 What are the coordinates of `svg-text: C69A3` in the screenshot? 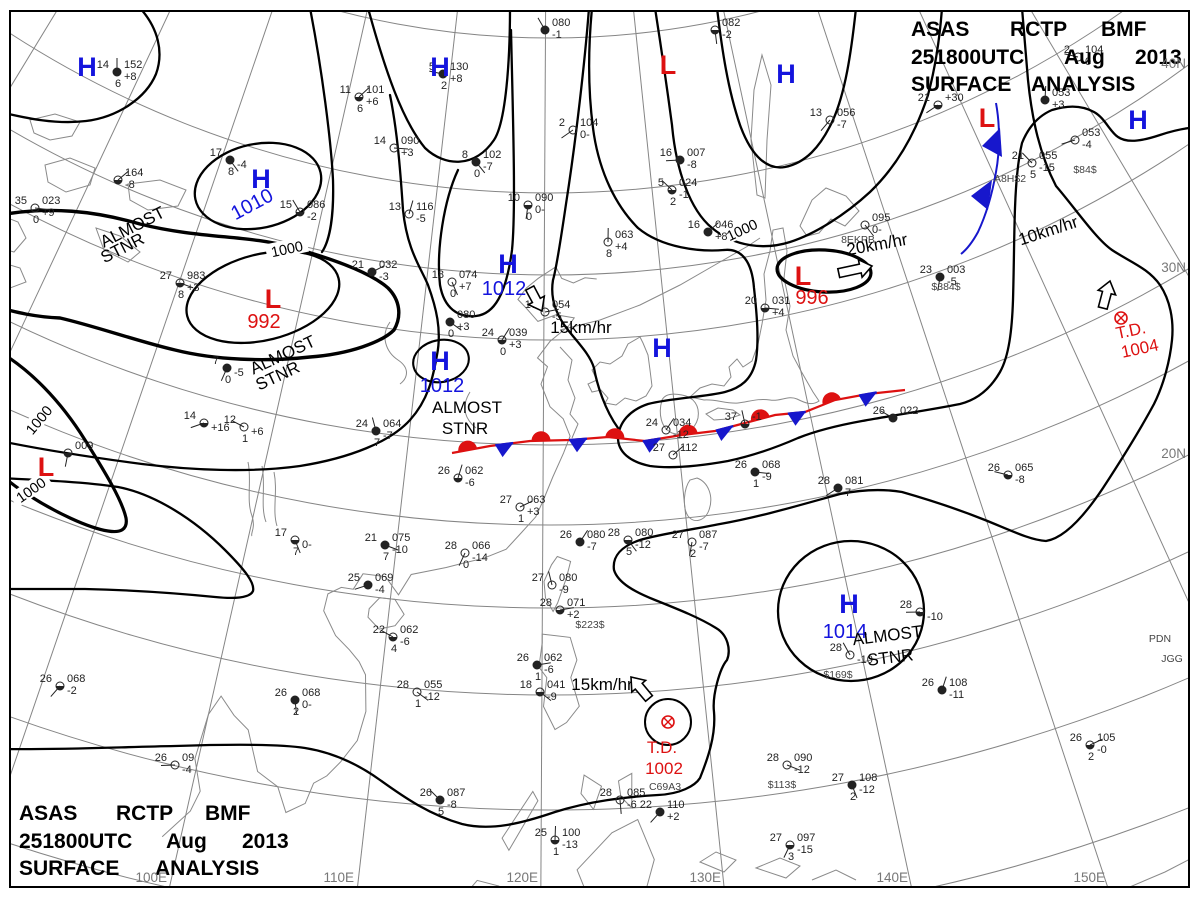 It's located at (665, 787).